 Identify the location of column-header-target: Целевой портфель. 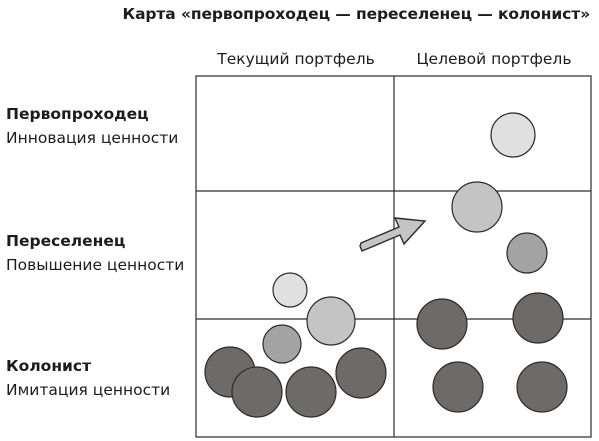
(494, 59).